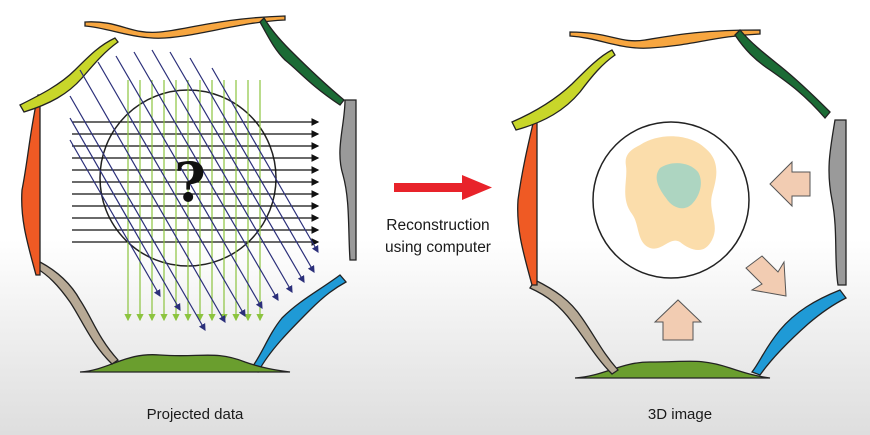 Image resolution: width=870 pixels, height=435 pixels. What do you see at coordinates (680, 414) in the screenshot?
I see `3d-image-caption: 3D image` at bounding box center [680, 414].